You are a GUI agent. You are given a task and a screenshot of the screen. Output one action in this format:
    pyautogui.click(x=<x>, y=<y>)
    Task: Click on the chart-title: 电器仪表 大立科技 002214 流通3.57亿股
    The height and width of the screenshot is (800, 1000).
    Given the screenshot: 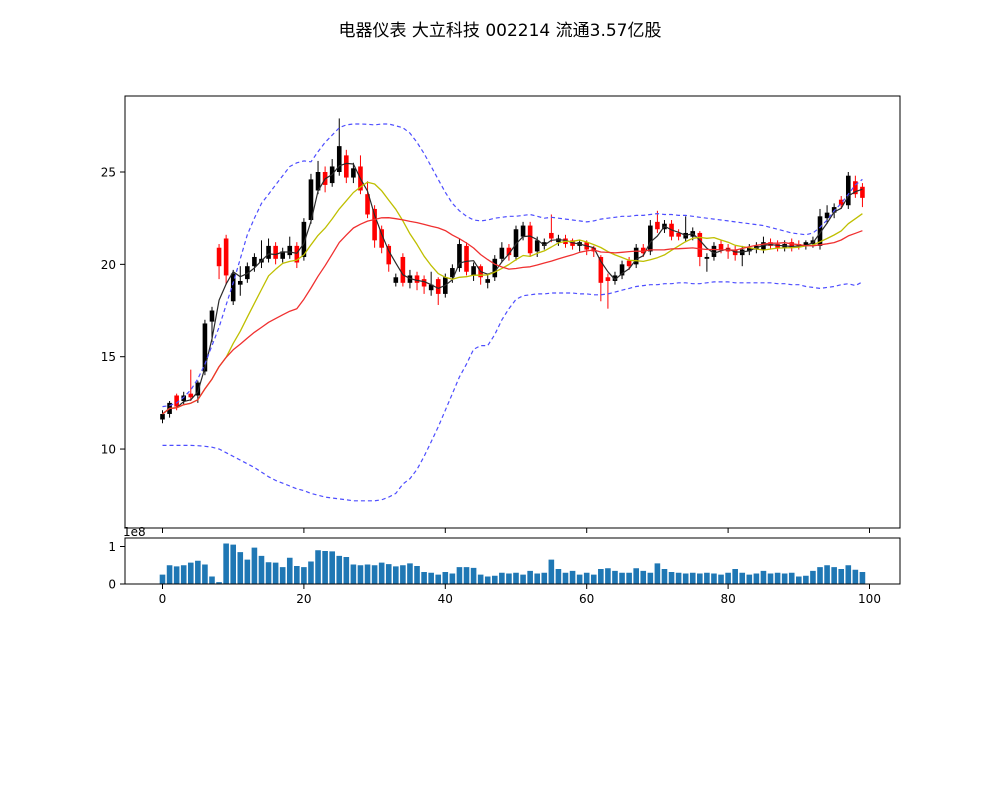 What is the action you would take?
    pyautogui.click(x=500, y=31)
    